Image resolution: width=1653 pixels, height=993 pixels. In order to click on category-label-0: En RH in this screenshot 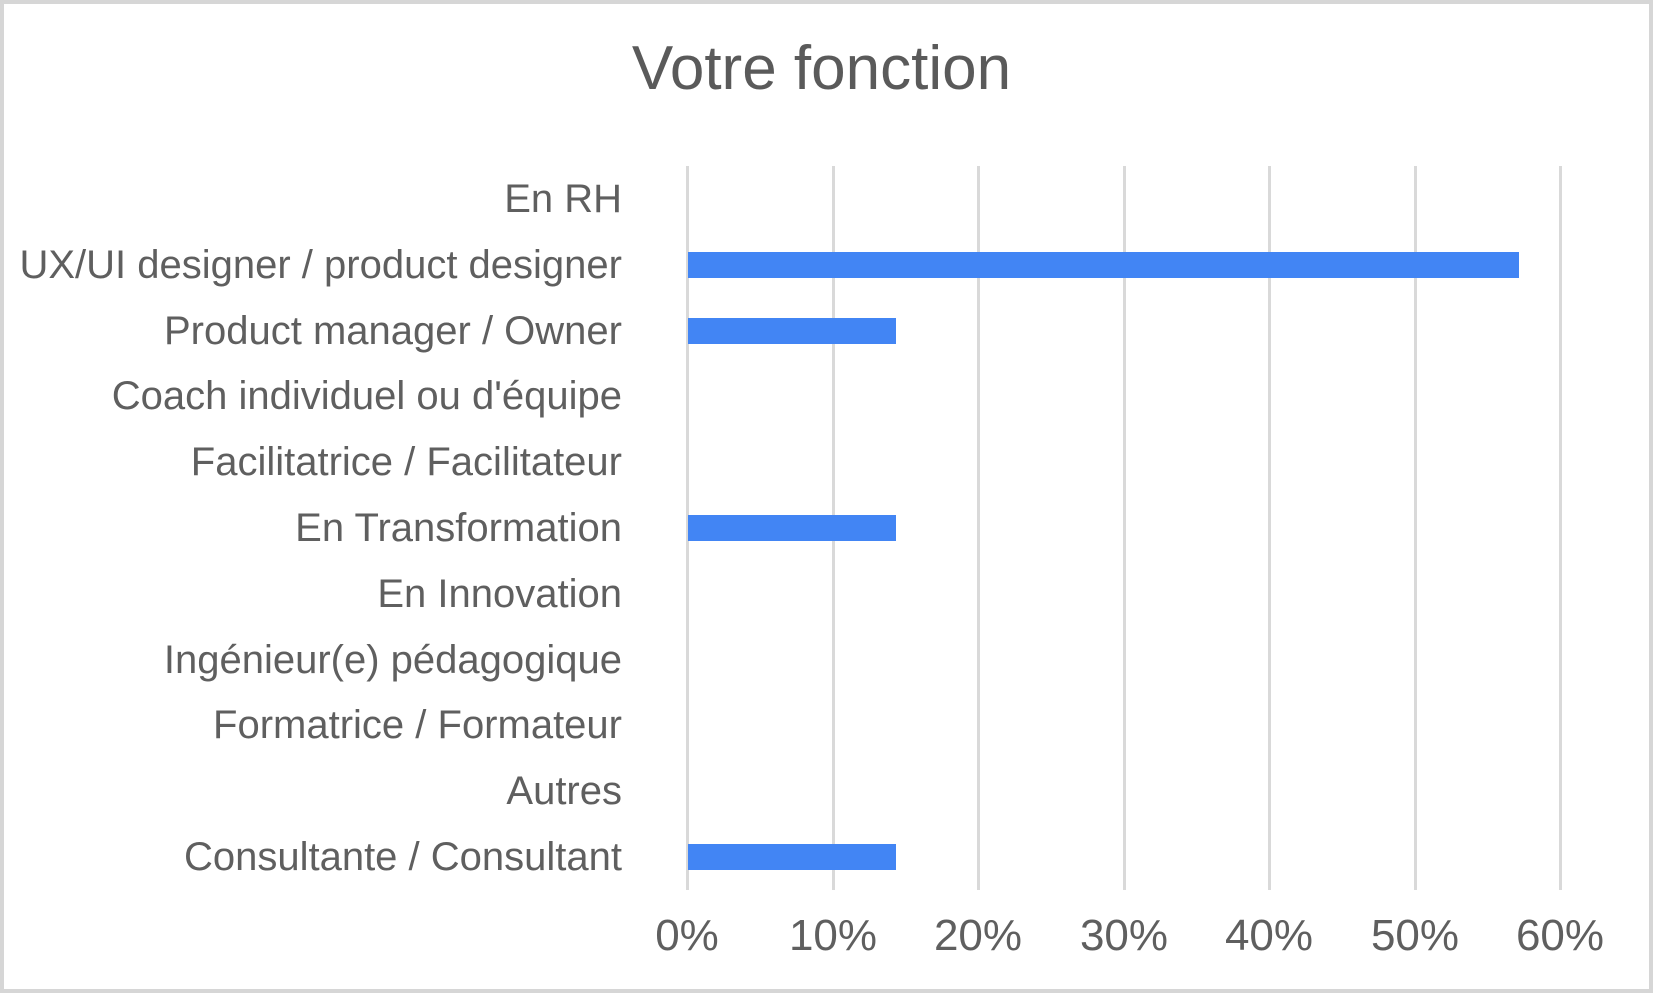, I will do `click(563, 199)`.